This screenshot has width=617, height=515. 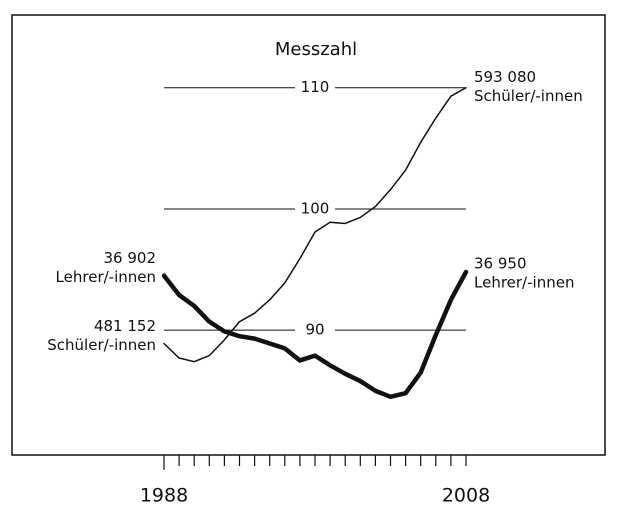 I want to click on series-line, so click(x=315, y=334).